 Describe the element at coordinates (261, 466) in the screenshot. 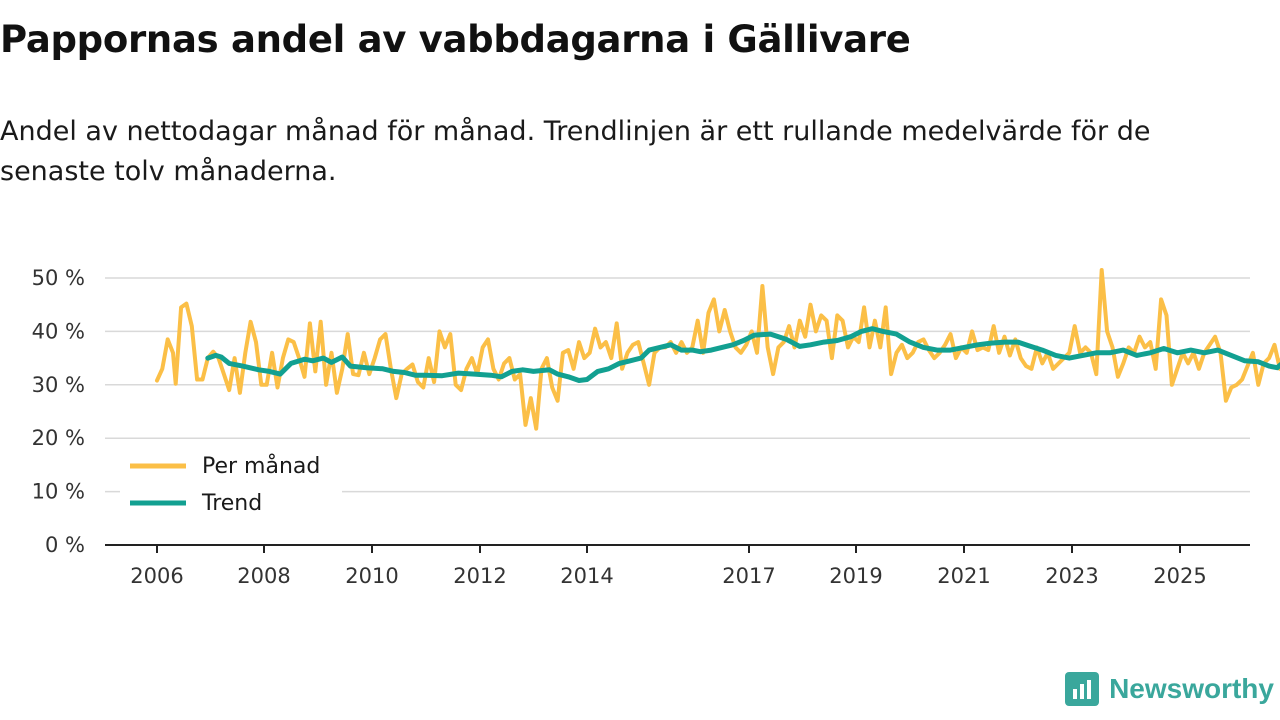

I see `legend-label-per-manad: Per månad` at that location.